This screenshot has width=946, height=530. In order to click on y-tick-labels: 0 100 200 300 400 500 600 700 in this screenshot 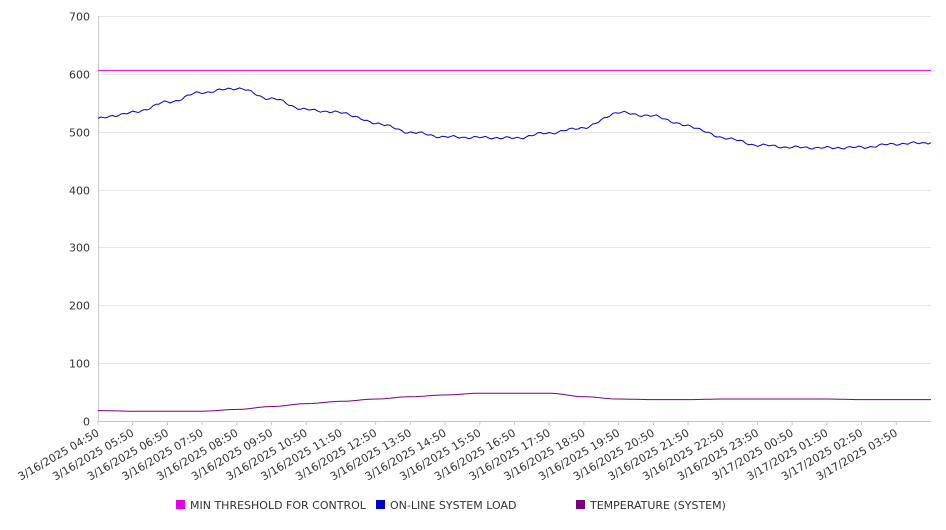, I will do `click(79, 220)`.